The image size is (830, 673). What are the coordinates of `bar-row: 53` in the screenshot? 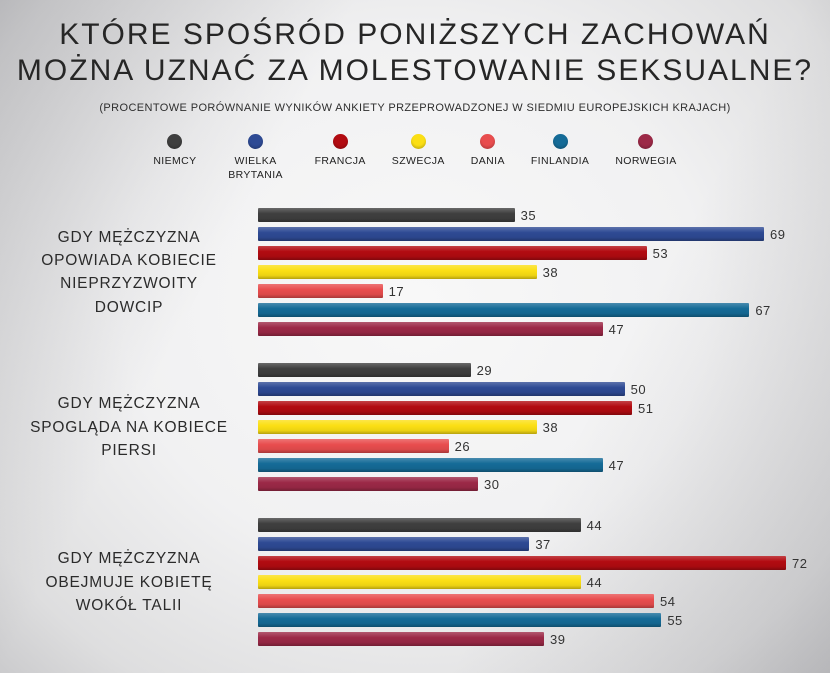 It's located at (544, 253).